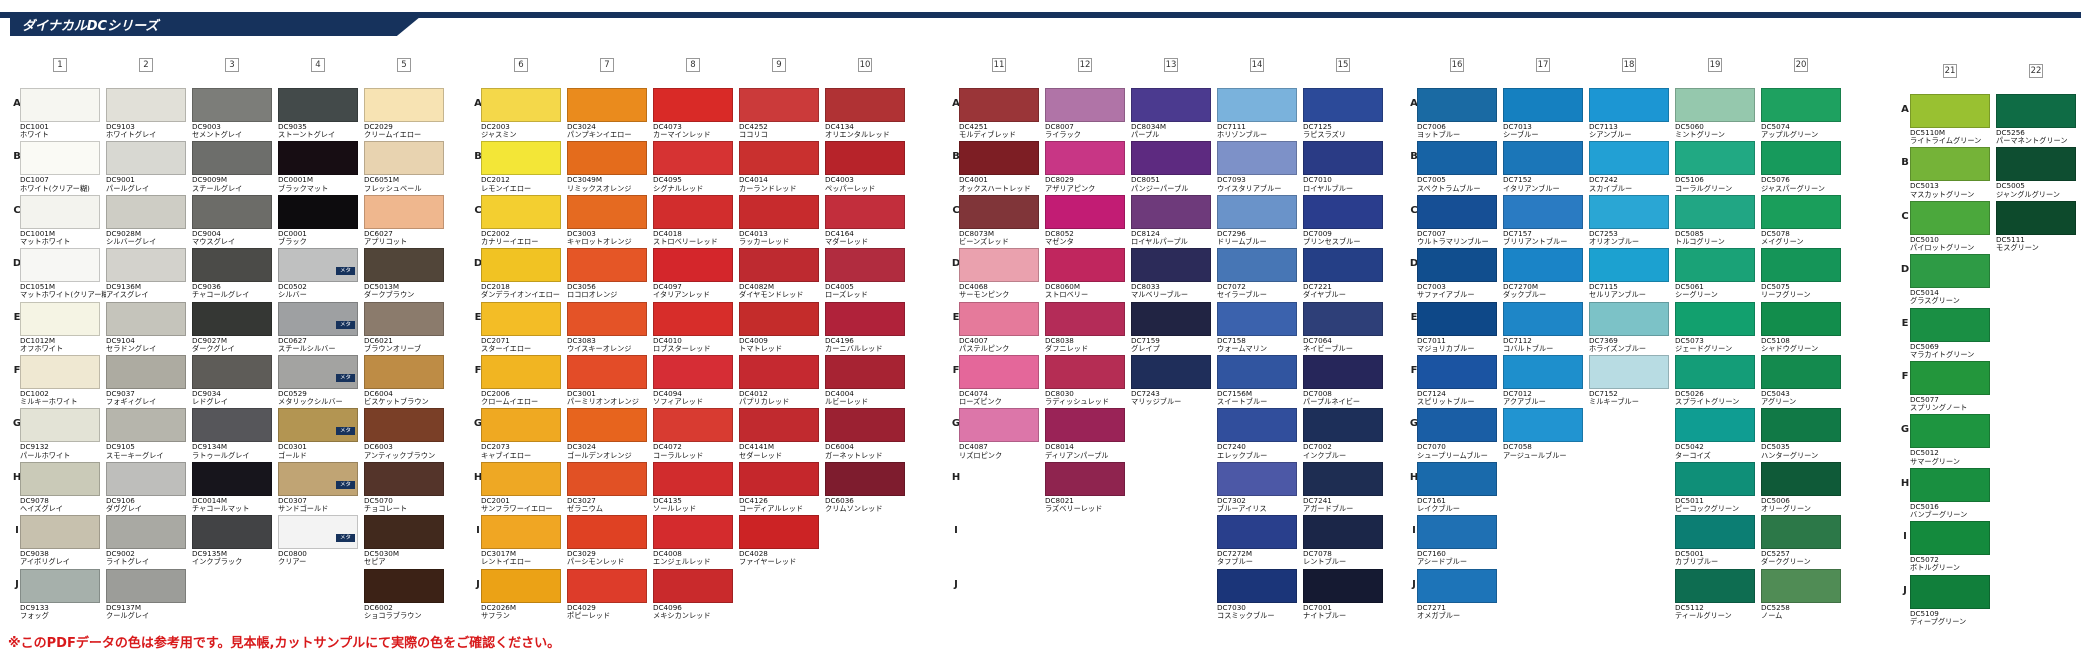 Image resolution: width=2081 pixels, height=660 pixels. What do you see at coordinates (1343, 113) in the screenshot?
I see `color-chip-dc7125: DC7125 ラピスラズリ` at bounding box center [1343, 113].